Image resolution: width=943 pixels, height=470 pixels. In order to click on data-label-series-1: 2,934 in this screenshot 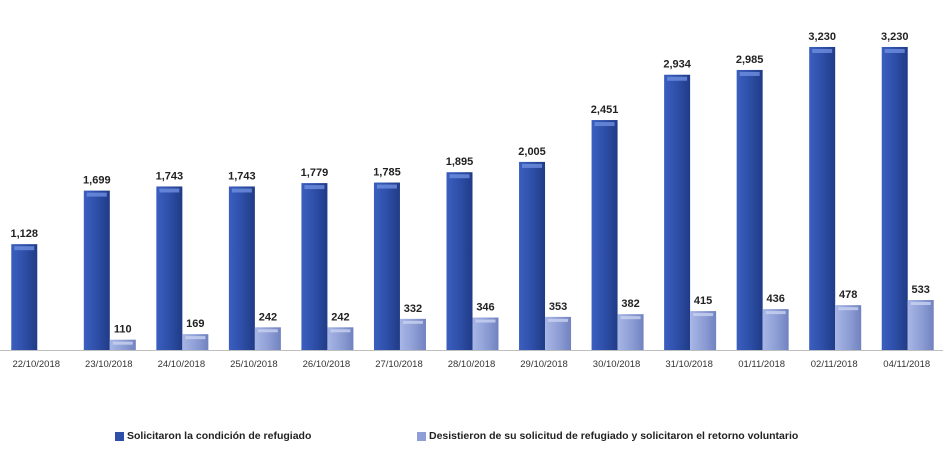, I will do `click(677, 65)`.